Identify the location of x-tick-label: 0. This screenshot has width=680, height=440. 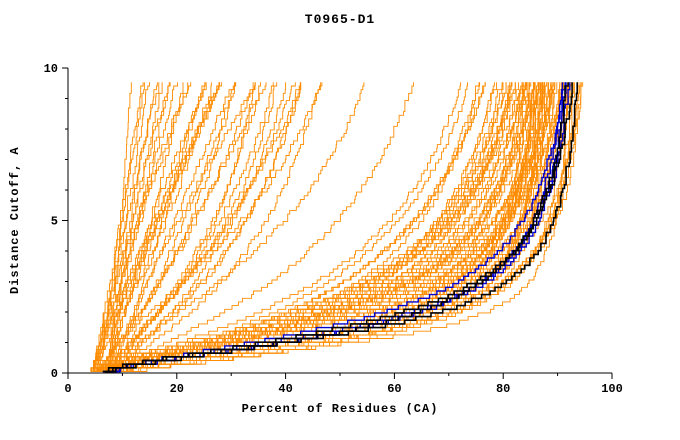
(67, 389).